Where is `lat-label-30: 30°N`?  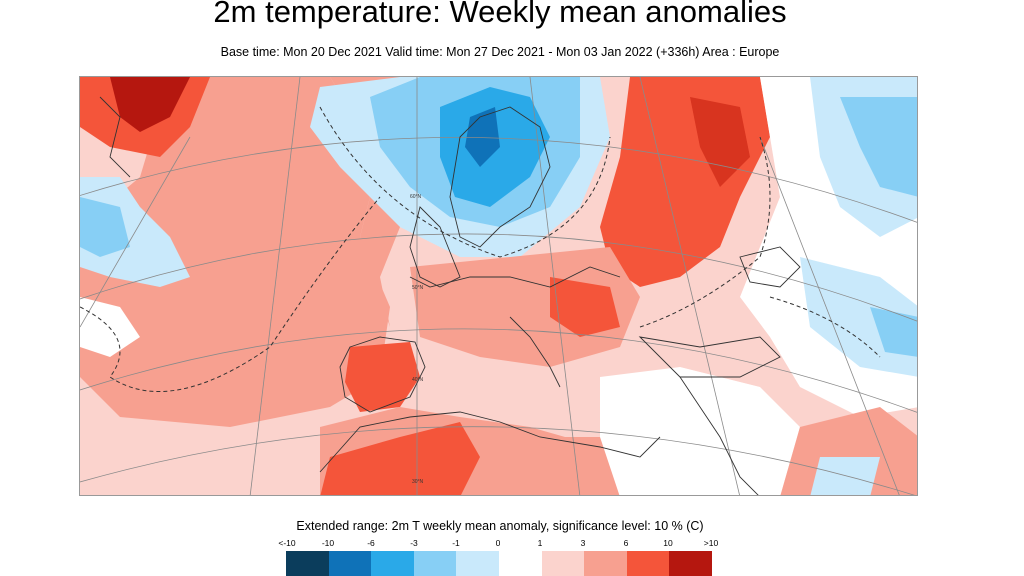
lat-label-30: 30°N is located at coordinates (418, 482).